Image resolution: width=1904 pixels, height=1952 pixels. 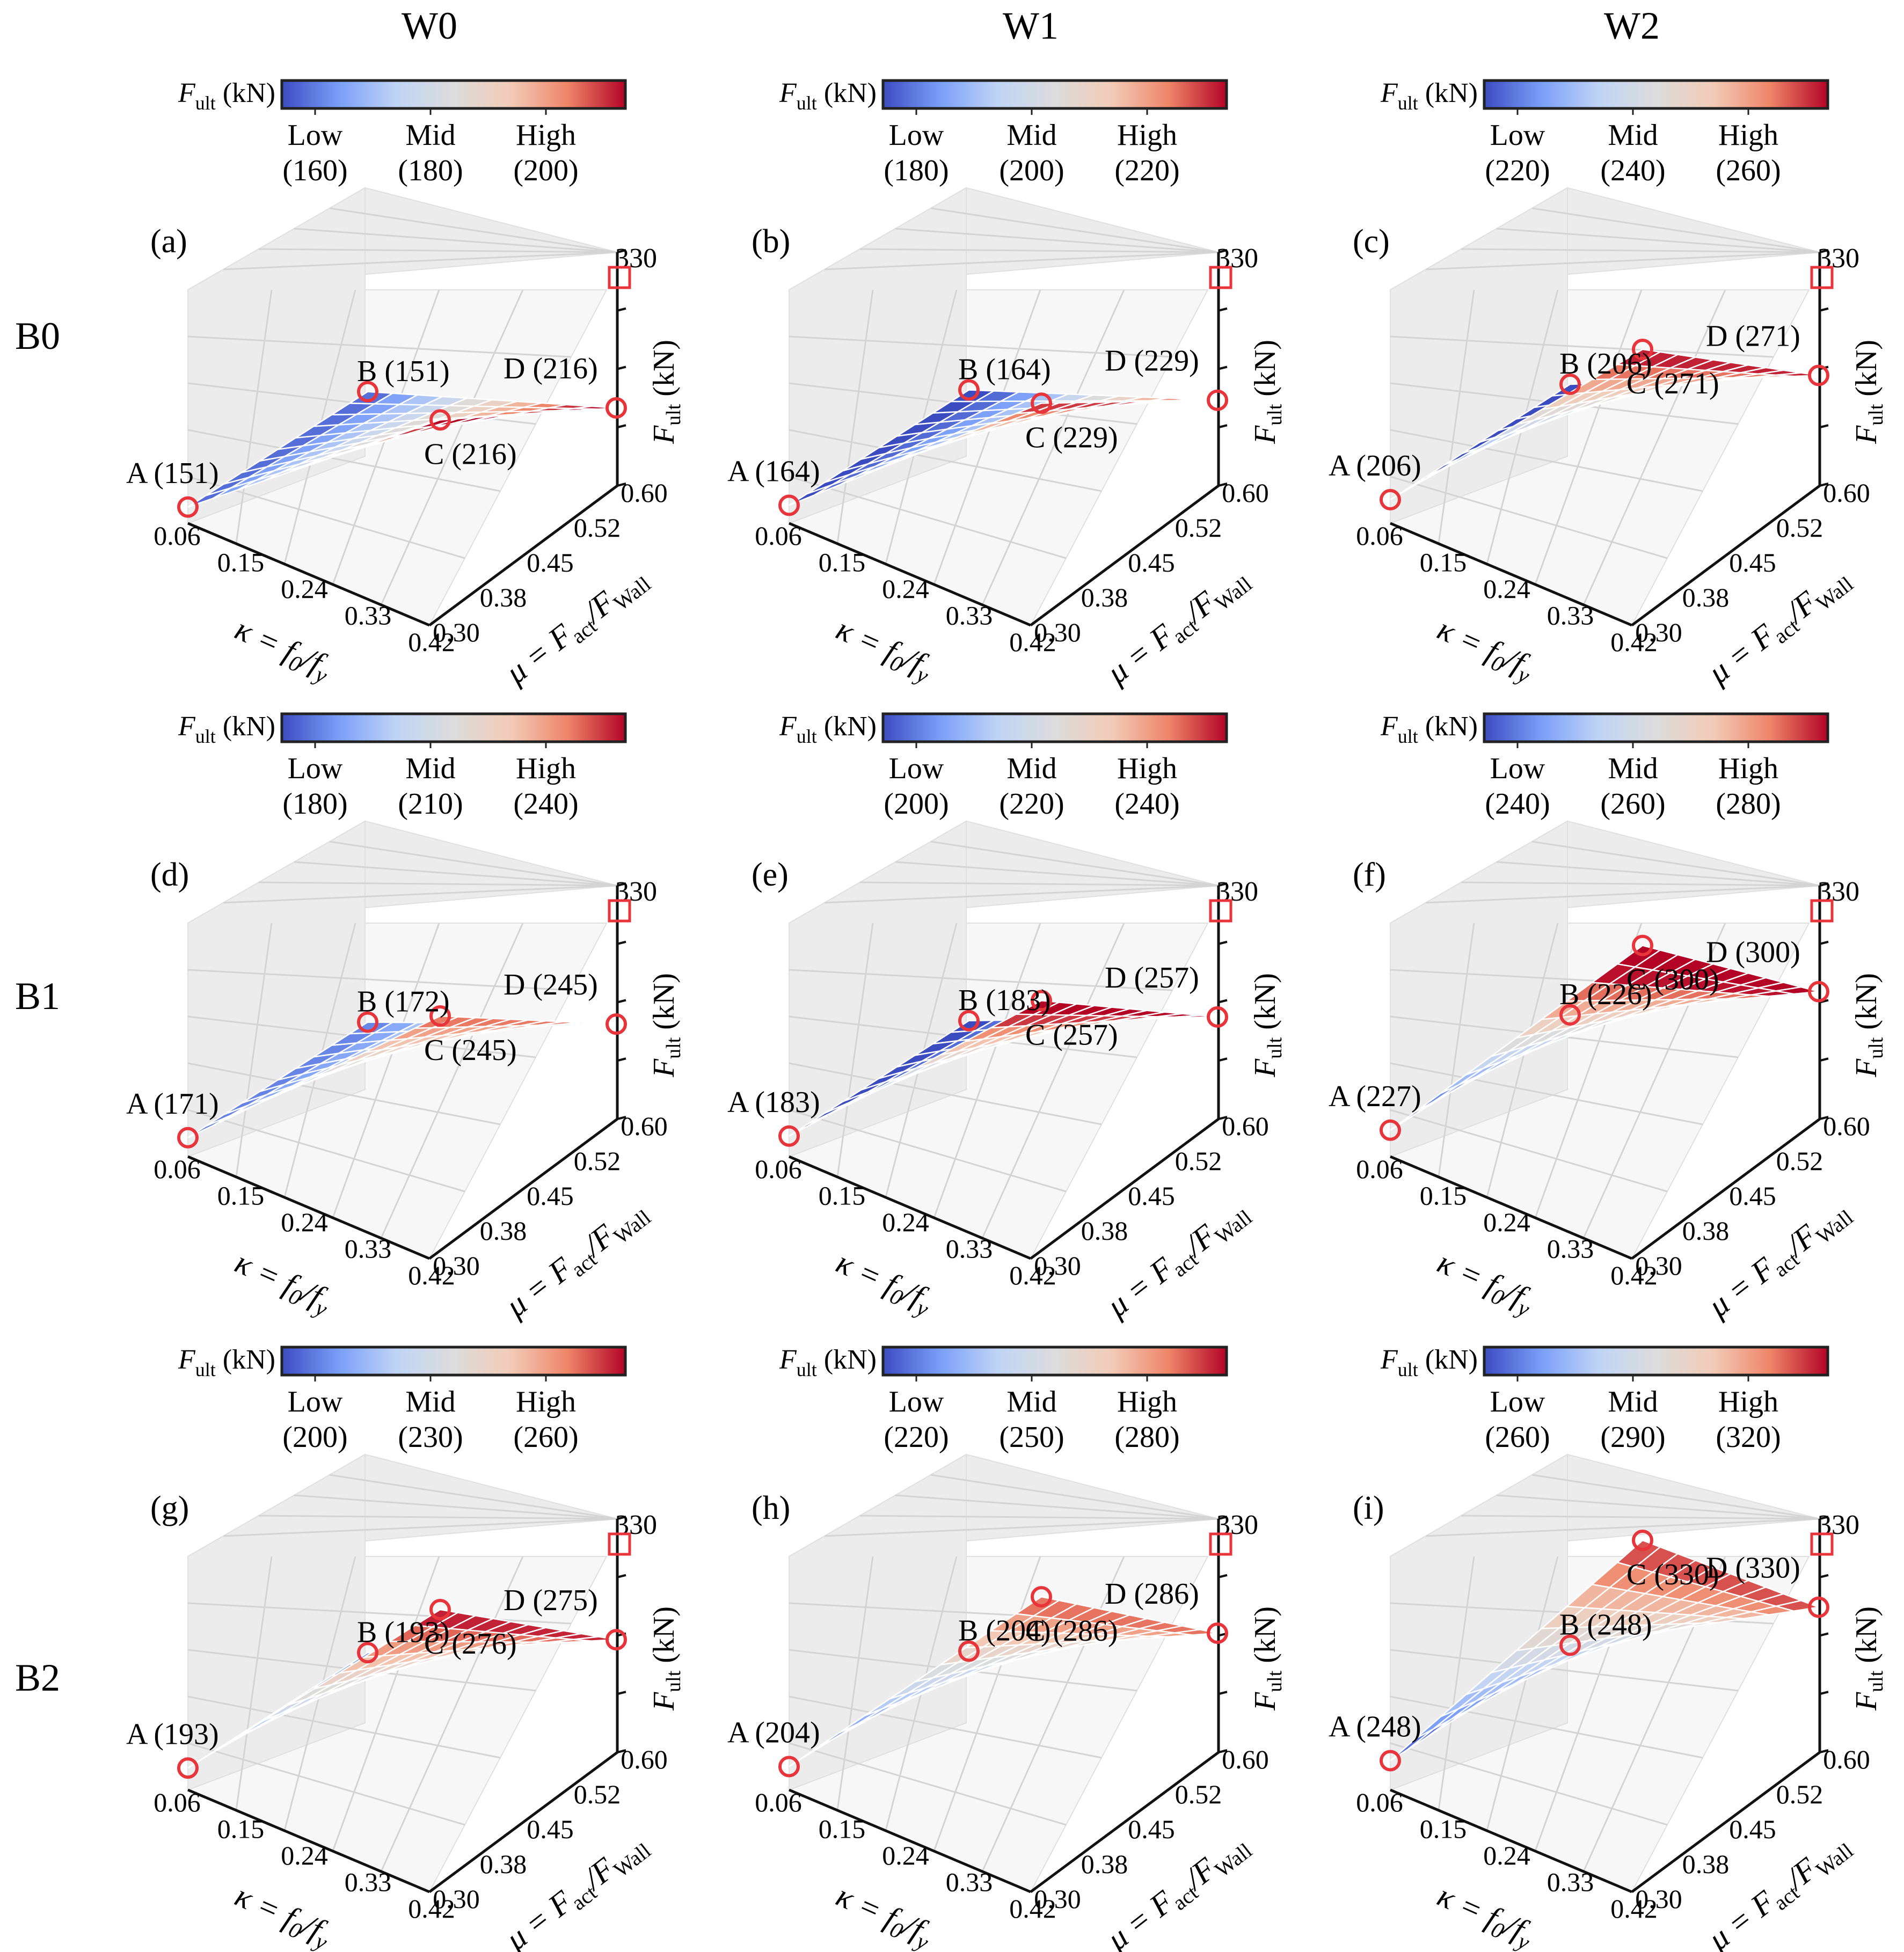 What do you see at coordinates (1673, 980) in the screenshot?
I see `label-c: C (300)` at bounding box center [1673, 980].